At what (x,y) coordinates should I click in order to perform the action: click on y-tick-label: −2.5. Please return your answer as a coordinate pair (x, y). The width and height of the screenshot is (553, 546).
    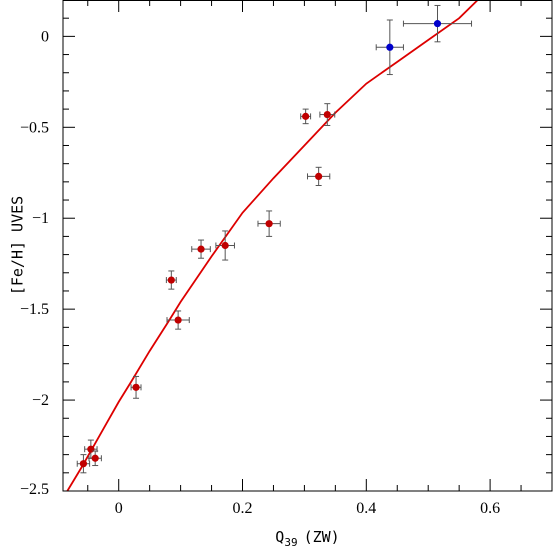
    Looking at the image, I should click on (34, 489).